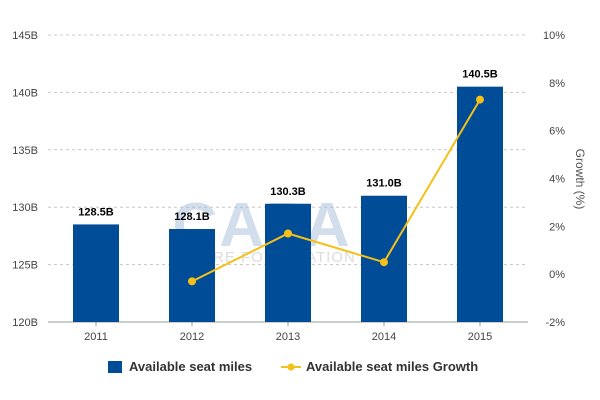  What do you see at coordinates (192, 337) in the screenshot?
I see `x-tick-label: 2012` at bounding box center [192, 337].